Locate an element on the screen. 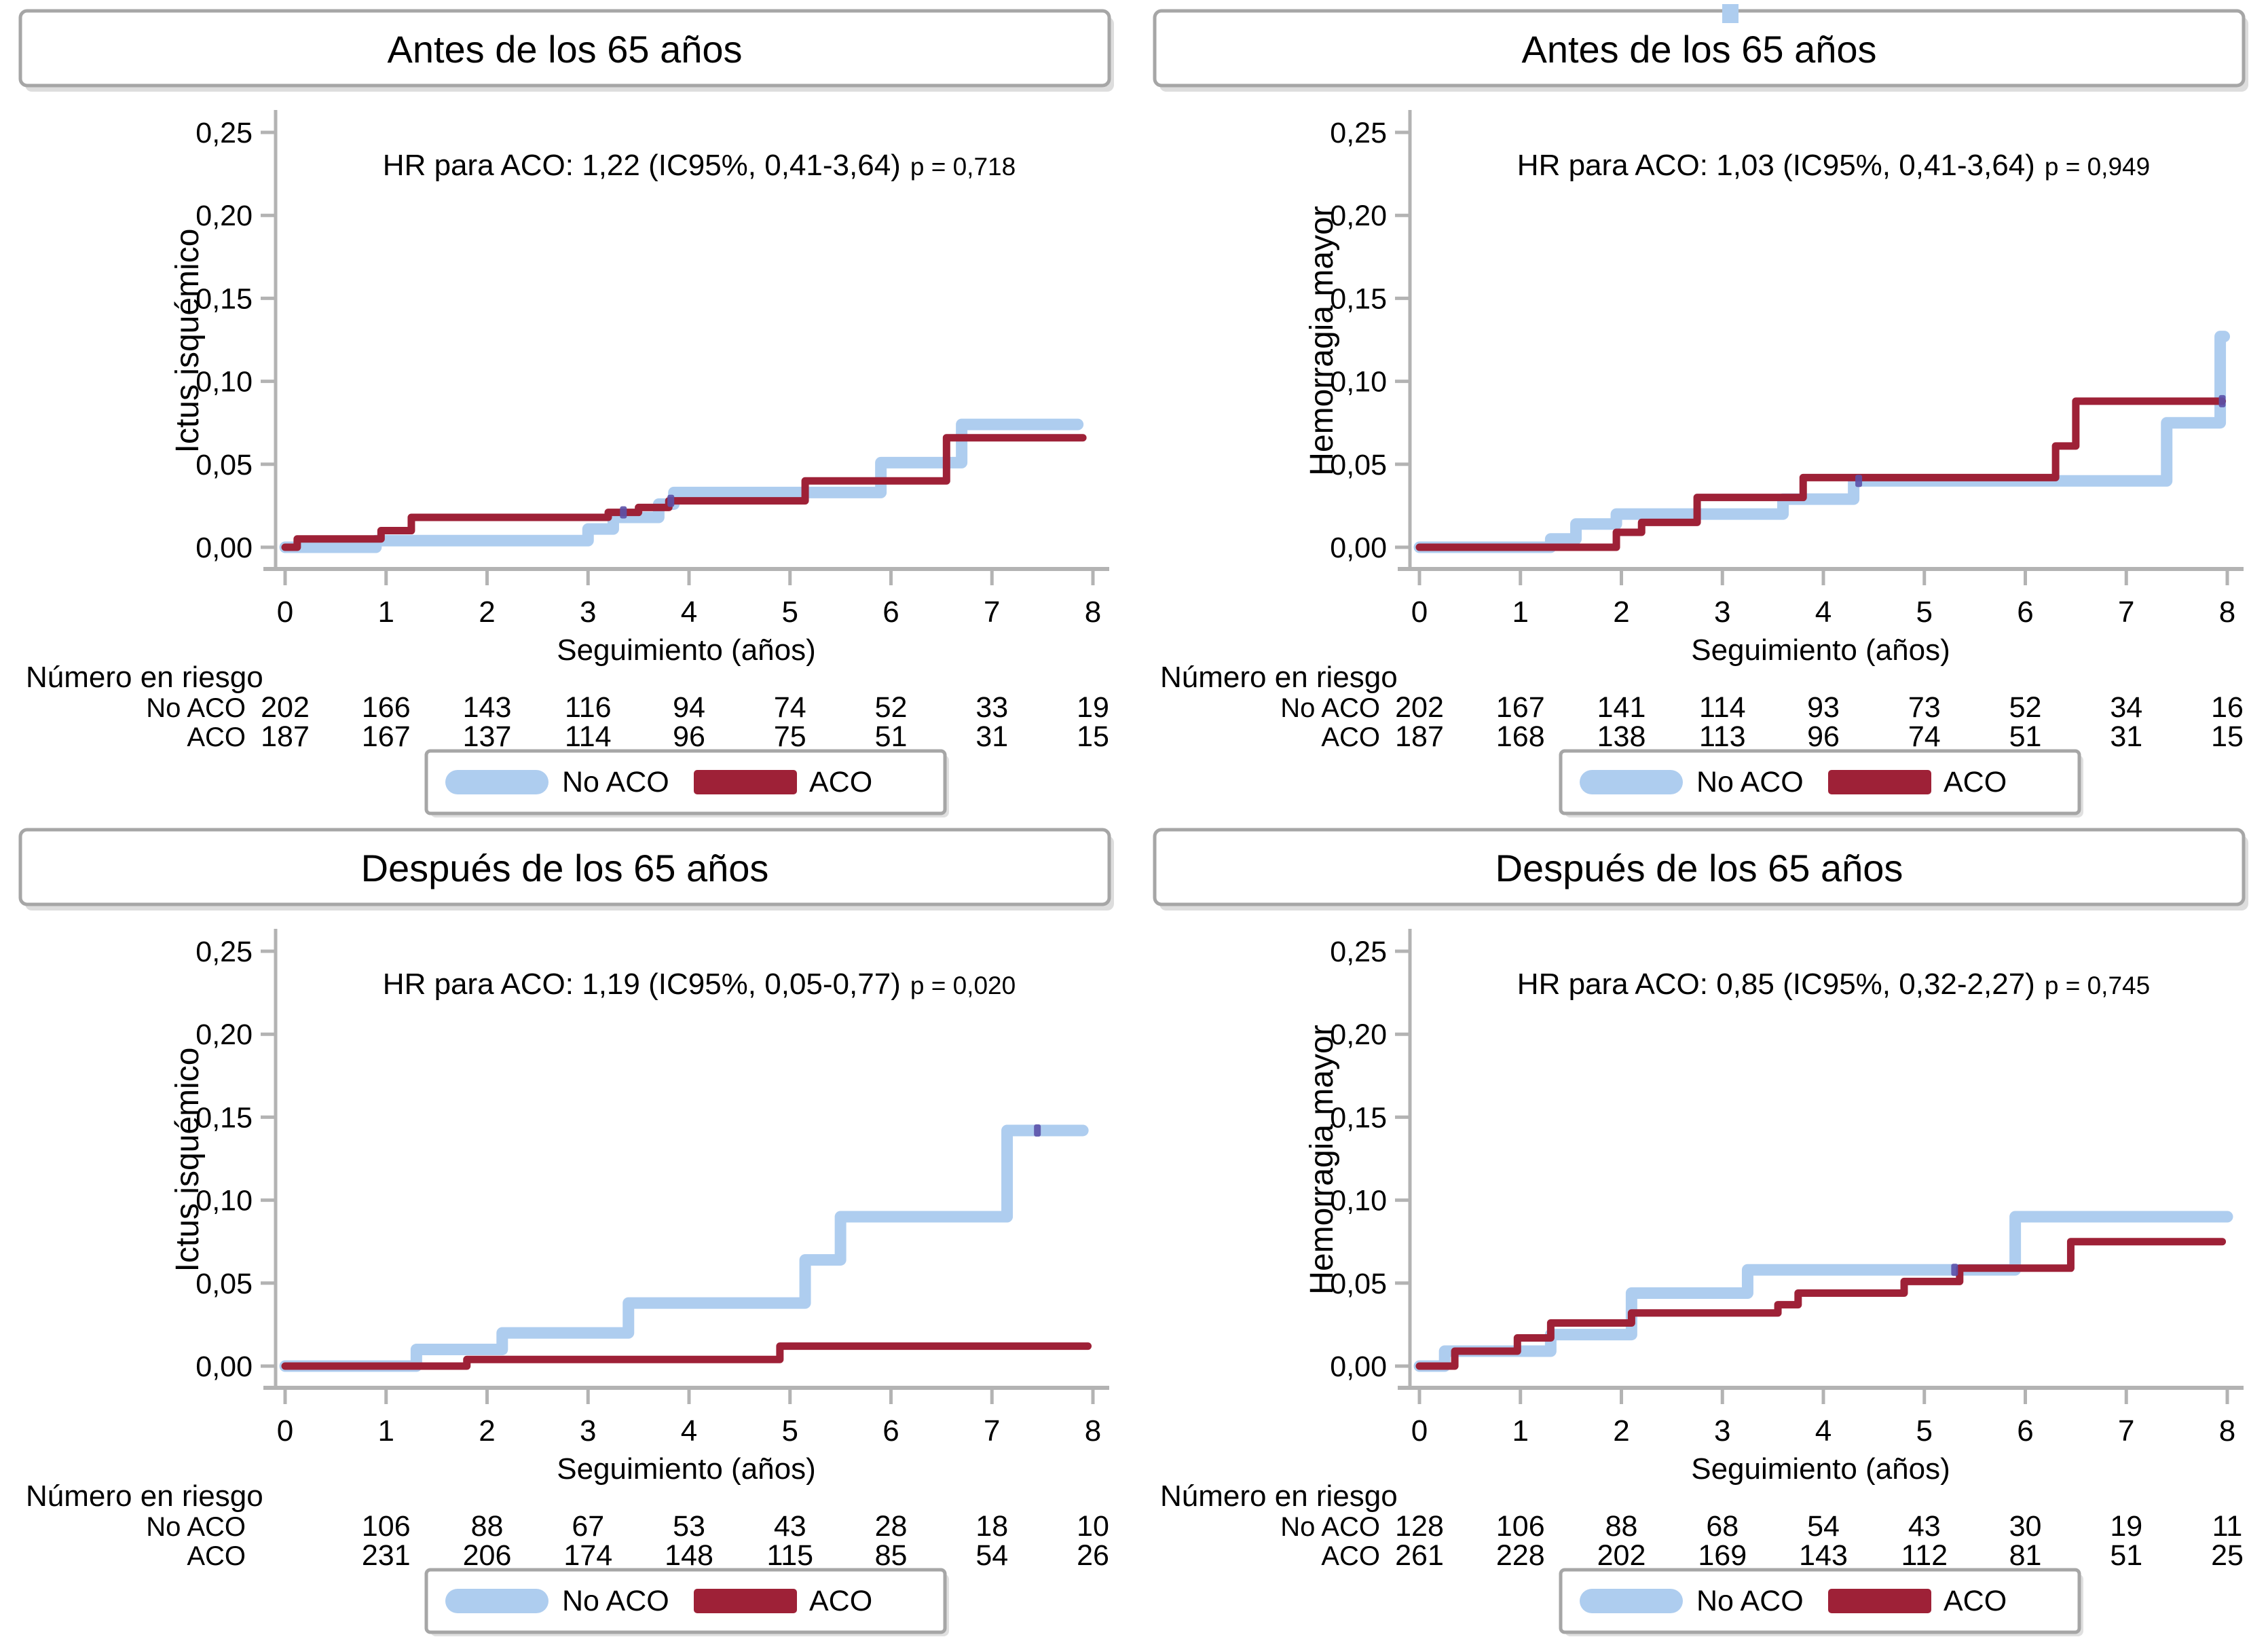  risk-value: 18 is located at coordinates (992, 1526).